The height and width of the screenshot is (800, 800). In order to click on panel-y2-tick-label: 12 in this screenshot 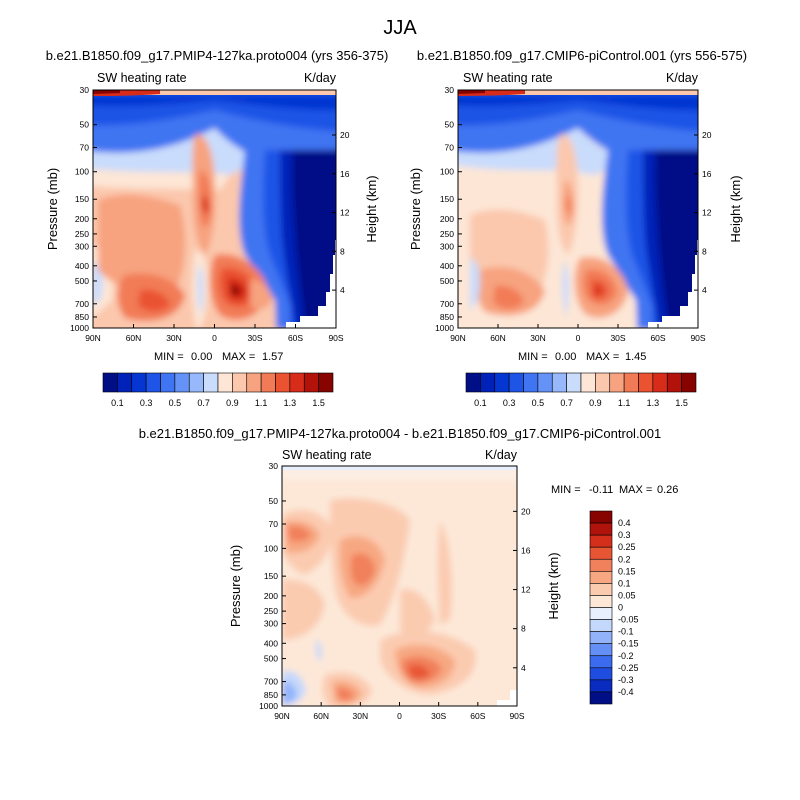, I will do `click(345, 213)`.